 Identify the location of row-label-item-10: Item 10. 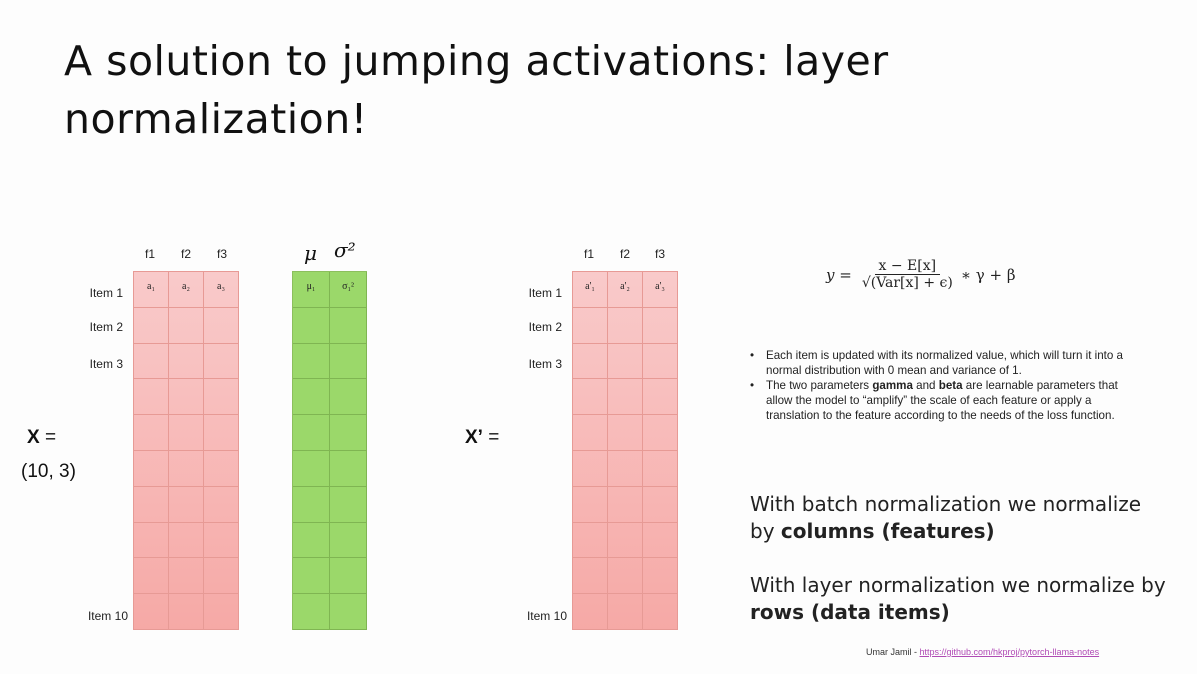
(546, 616).